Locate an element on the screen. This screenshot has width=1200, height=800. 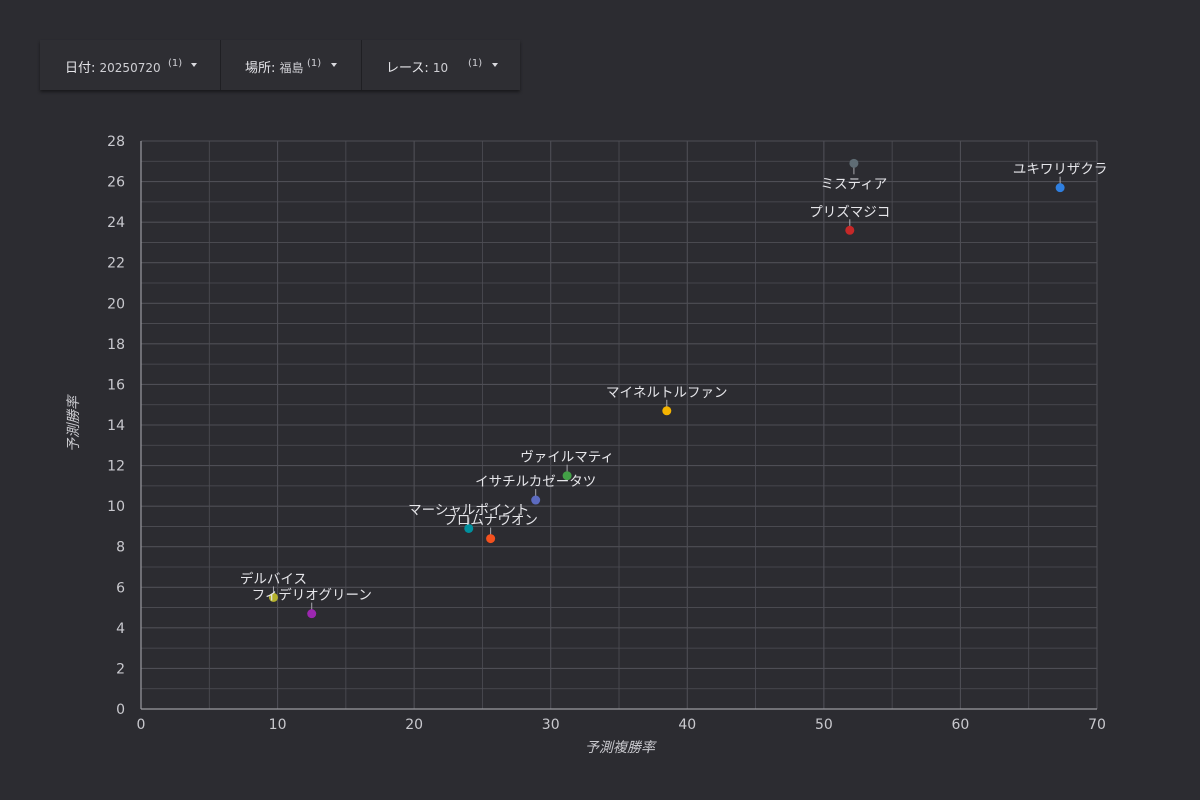
race-filter-label: レース is located at coordinates (405, 68).